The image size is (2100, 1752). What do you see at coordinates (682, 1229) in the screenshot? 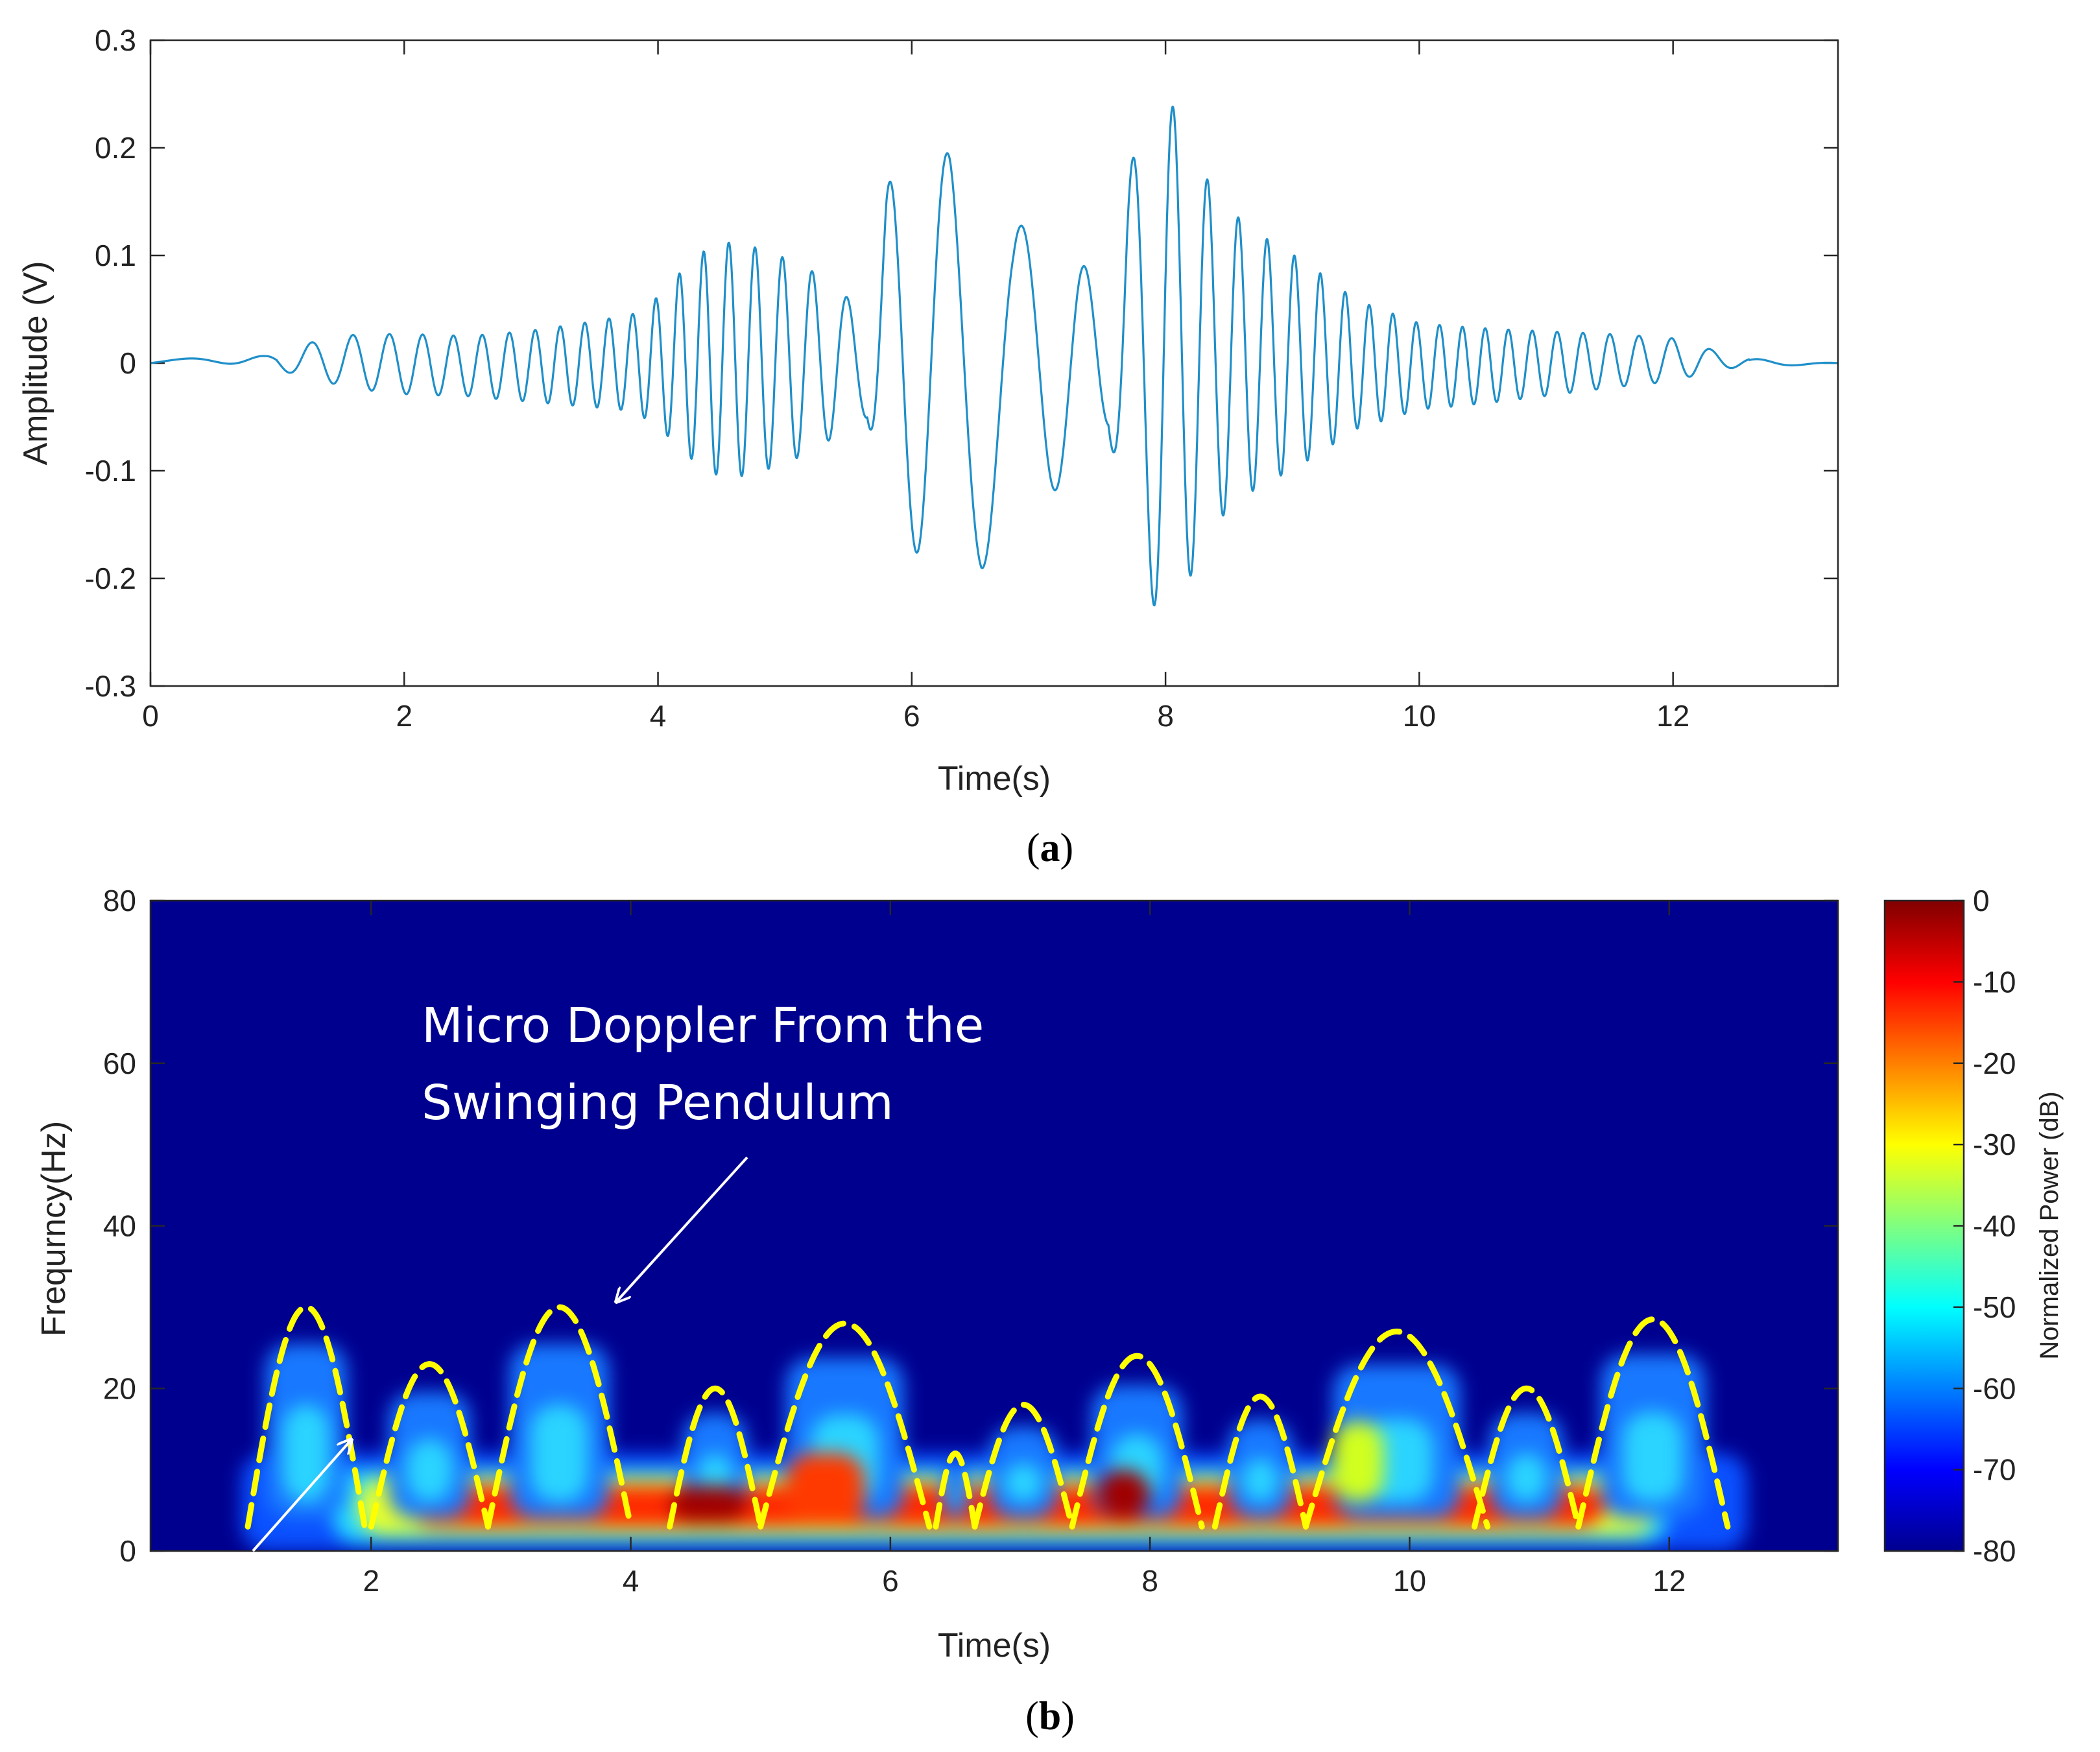
I see `annotation-arrow` at bounding box center [682, 1229].